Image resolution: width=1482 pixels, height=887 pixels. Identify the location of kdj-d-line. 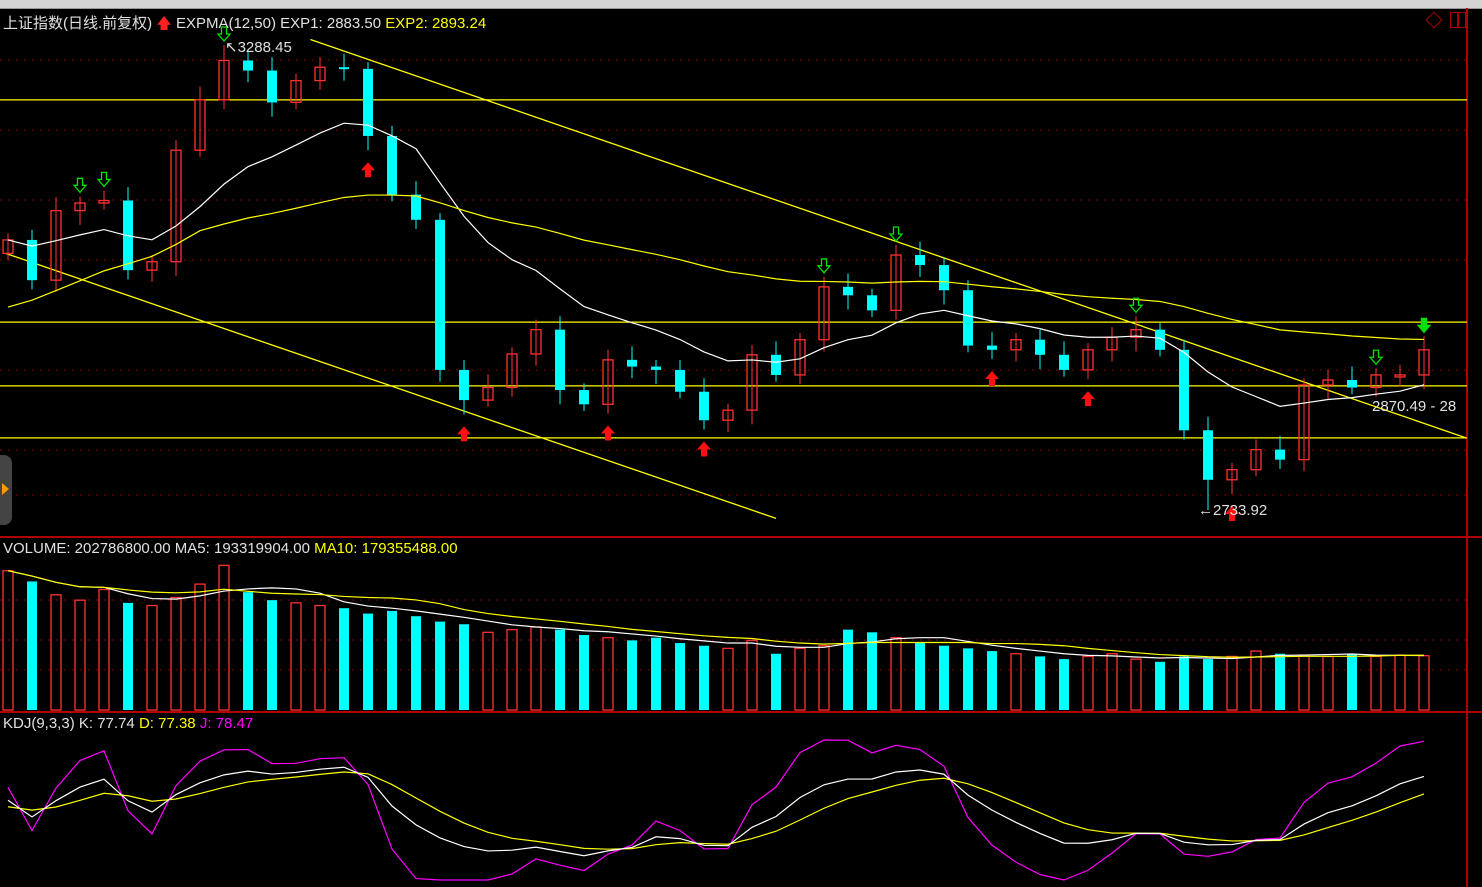
(716, 810).